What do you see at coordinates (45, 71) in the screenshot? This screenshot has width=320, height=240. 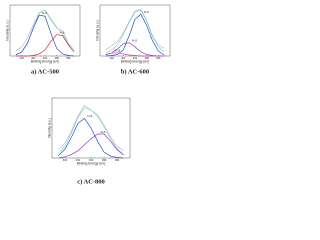 I see `panel-caption: a) AC-500` at bounding box center [45, 71].